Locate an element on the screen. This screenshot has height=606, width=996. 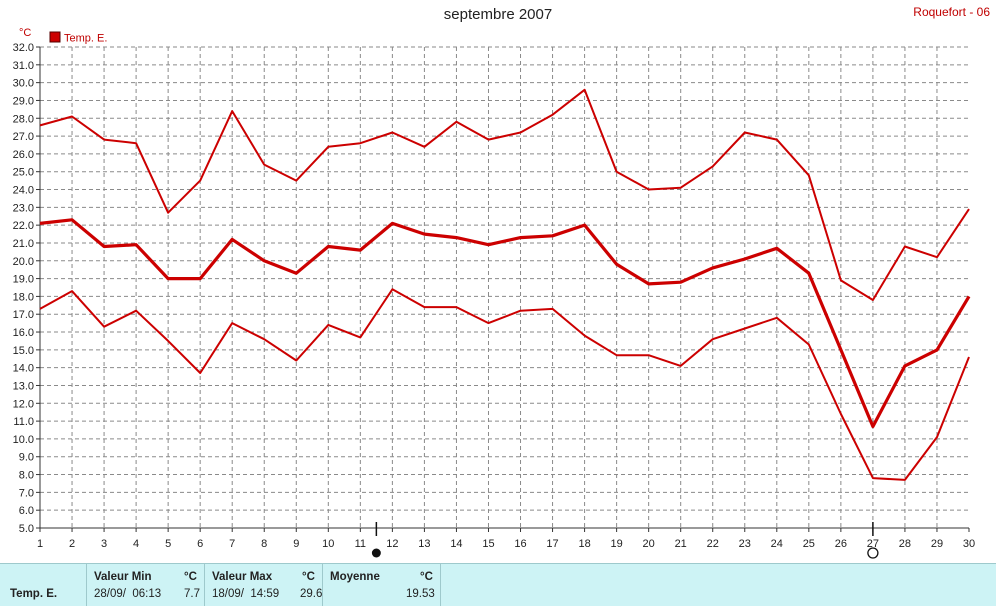
y-tick-label: 10.0 is located at coordinates (23, 440).